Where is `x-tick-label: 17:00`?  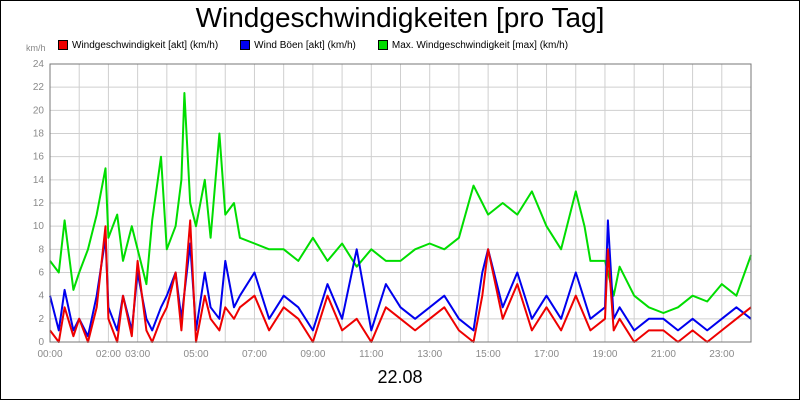 x-tick-label: 17:00 is located at coordinates (546, 354).